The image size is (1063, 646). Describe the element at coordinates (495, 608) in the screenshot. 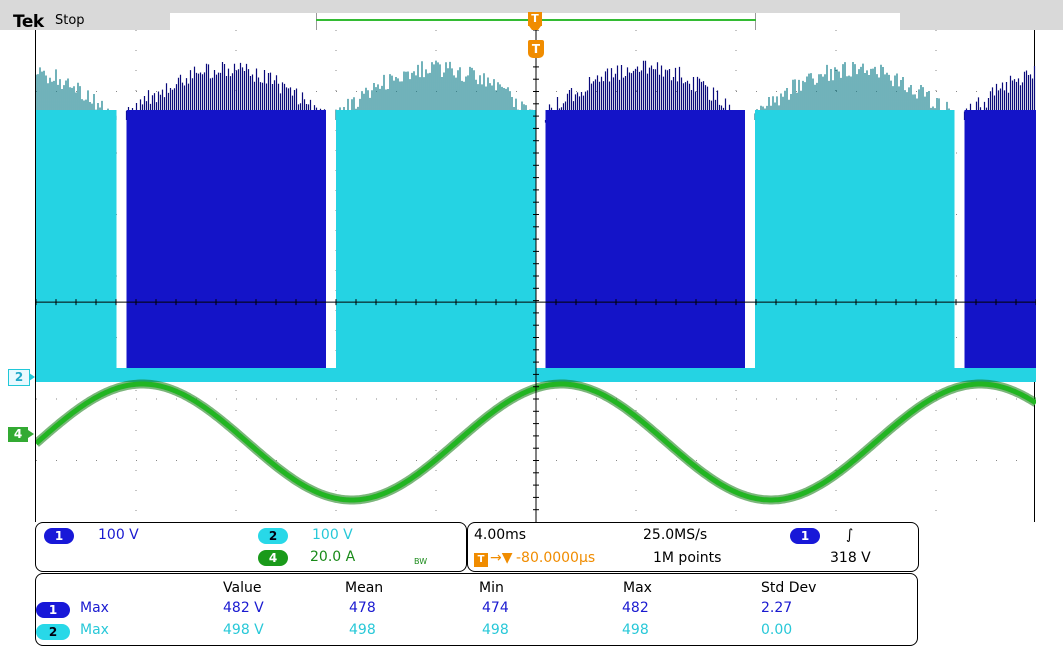

I see `meas-row-1-min: 474` at that location.